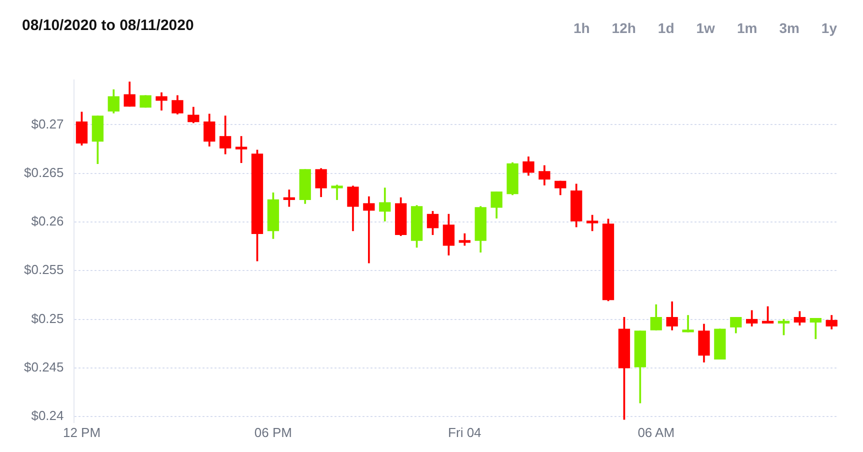 This screenshot has width=863, height=452. Describe the element at coordinates (581, 28) in the screenshot. I see `text: 1h` at that location.